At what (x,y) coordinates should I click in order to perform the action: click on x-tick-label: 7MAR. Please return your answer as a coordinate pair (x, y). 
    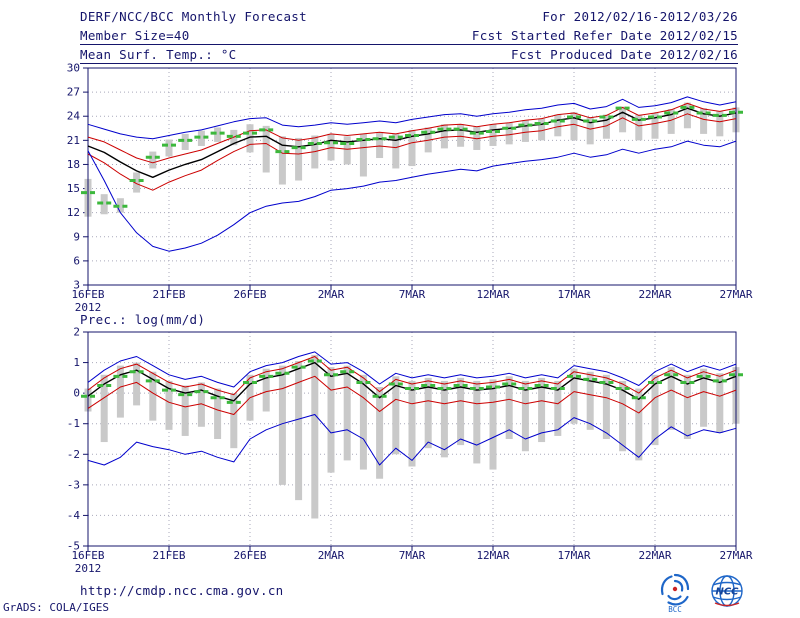
    Looking at the image, I should click on (412, 294).